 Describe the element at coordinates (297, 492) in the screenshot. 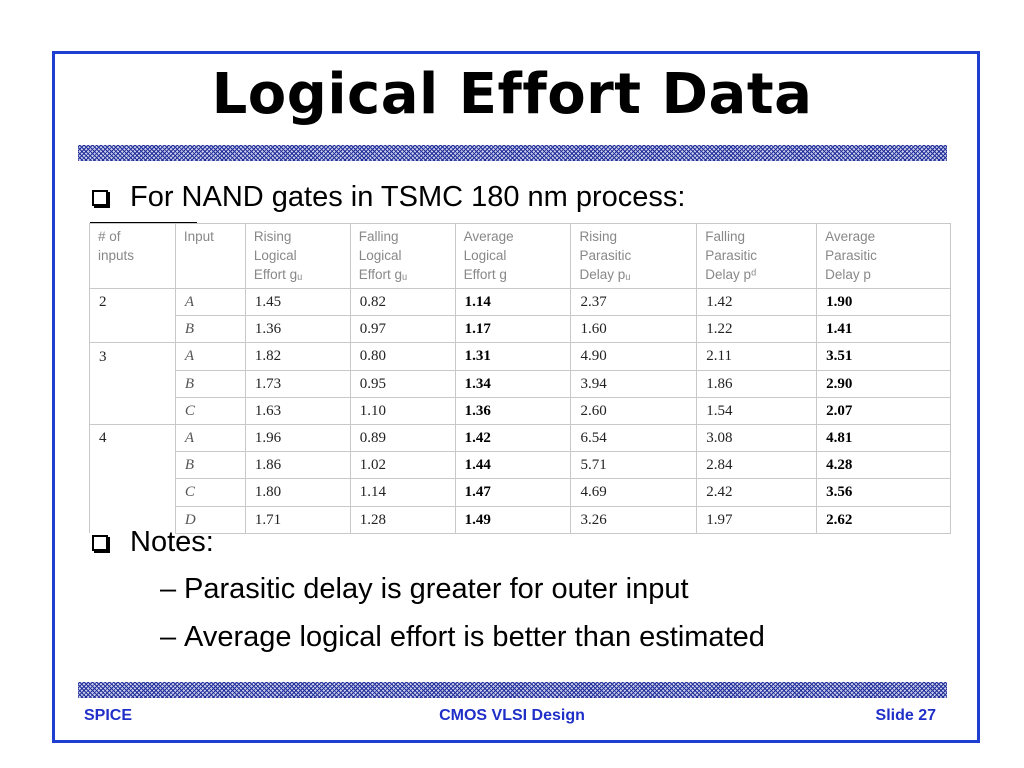

I see `value-cell: 1.80` at that location.